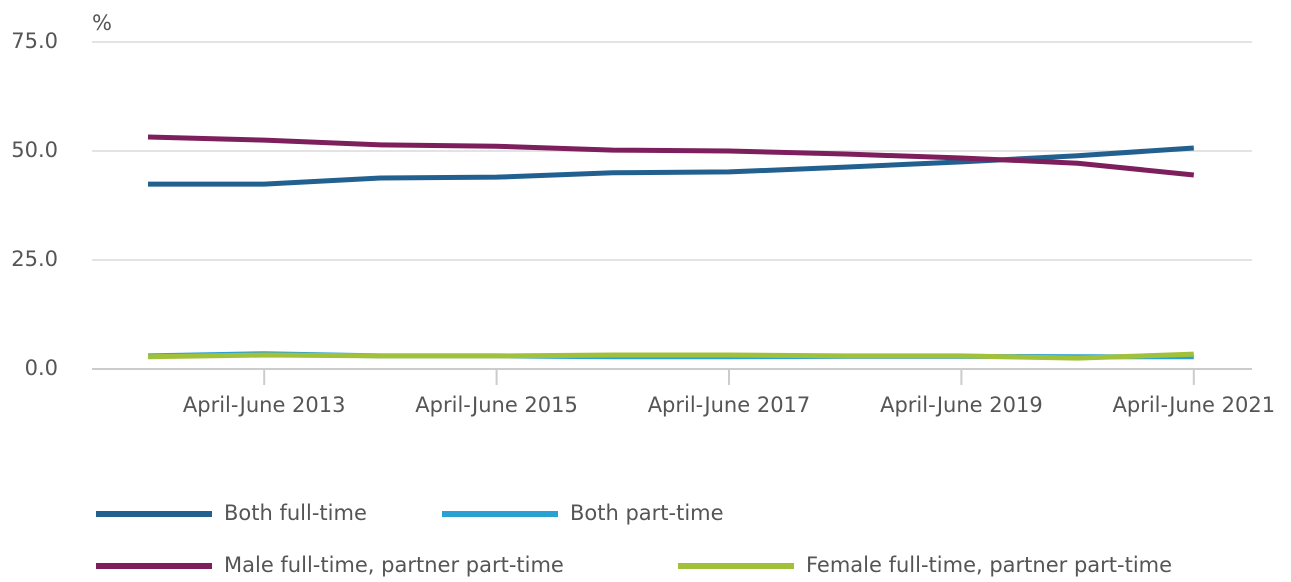  I want to click on y-tick-label: 50.0, so click(34, 150).